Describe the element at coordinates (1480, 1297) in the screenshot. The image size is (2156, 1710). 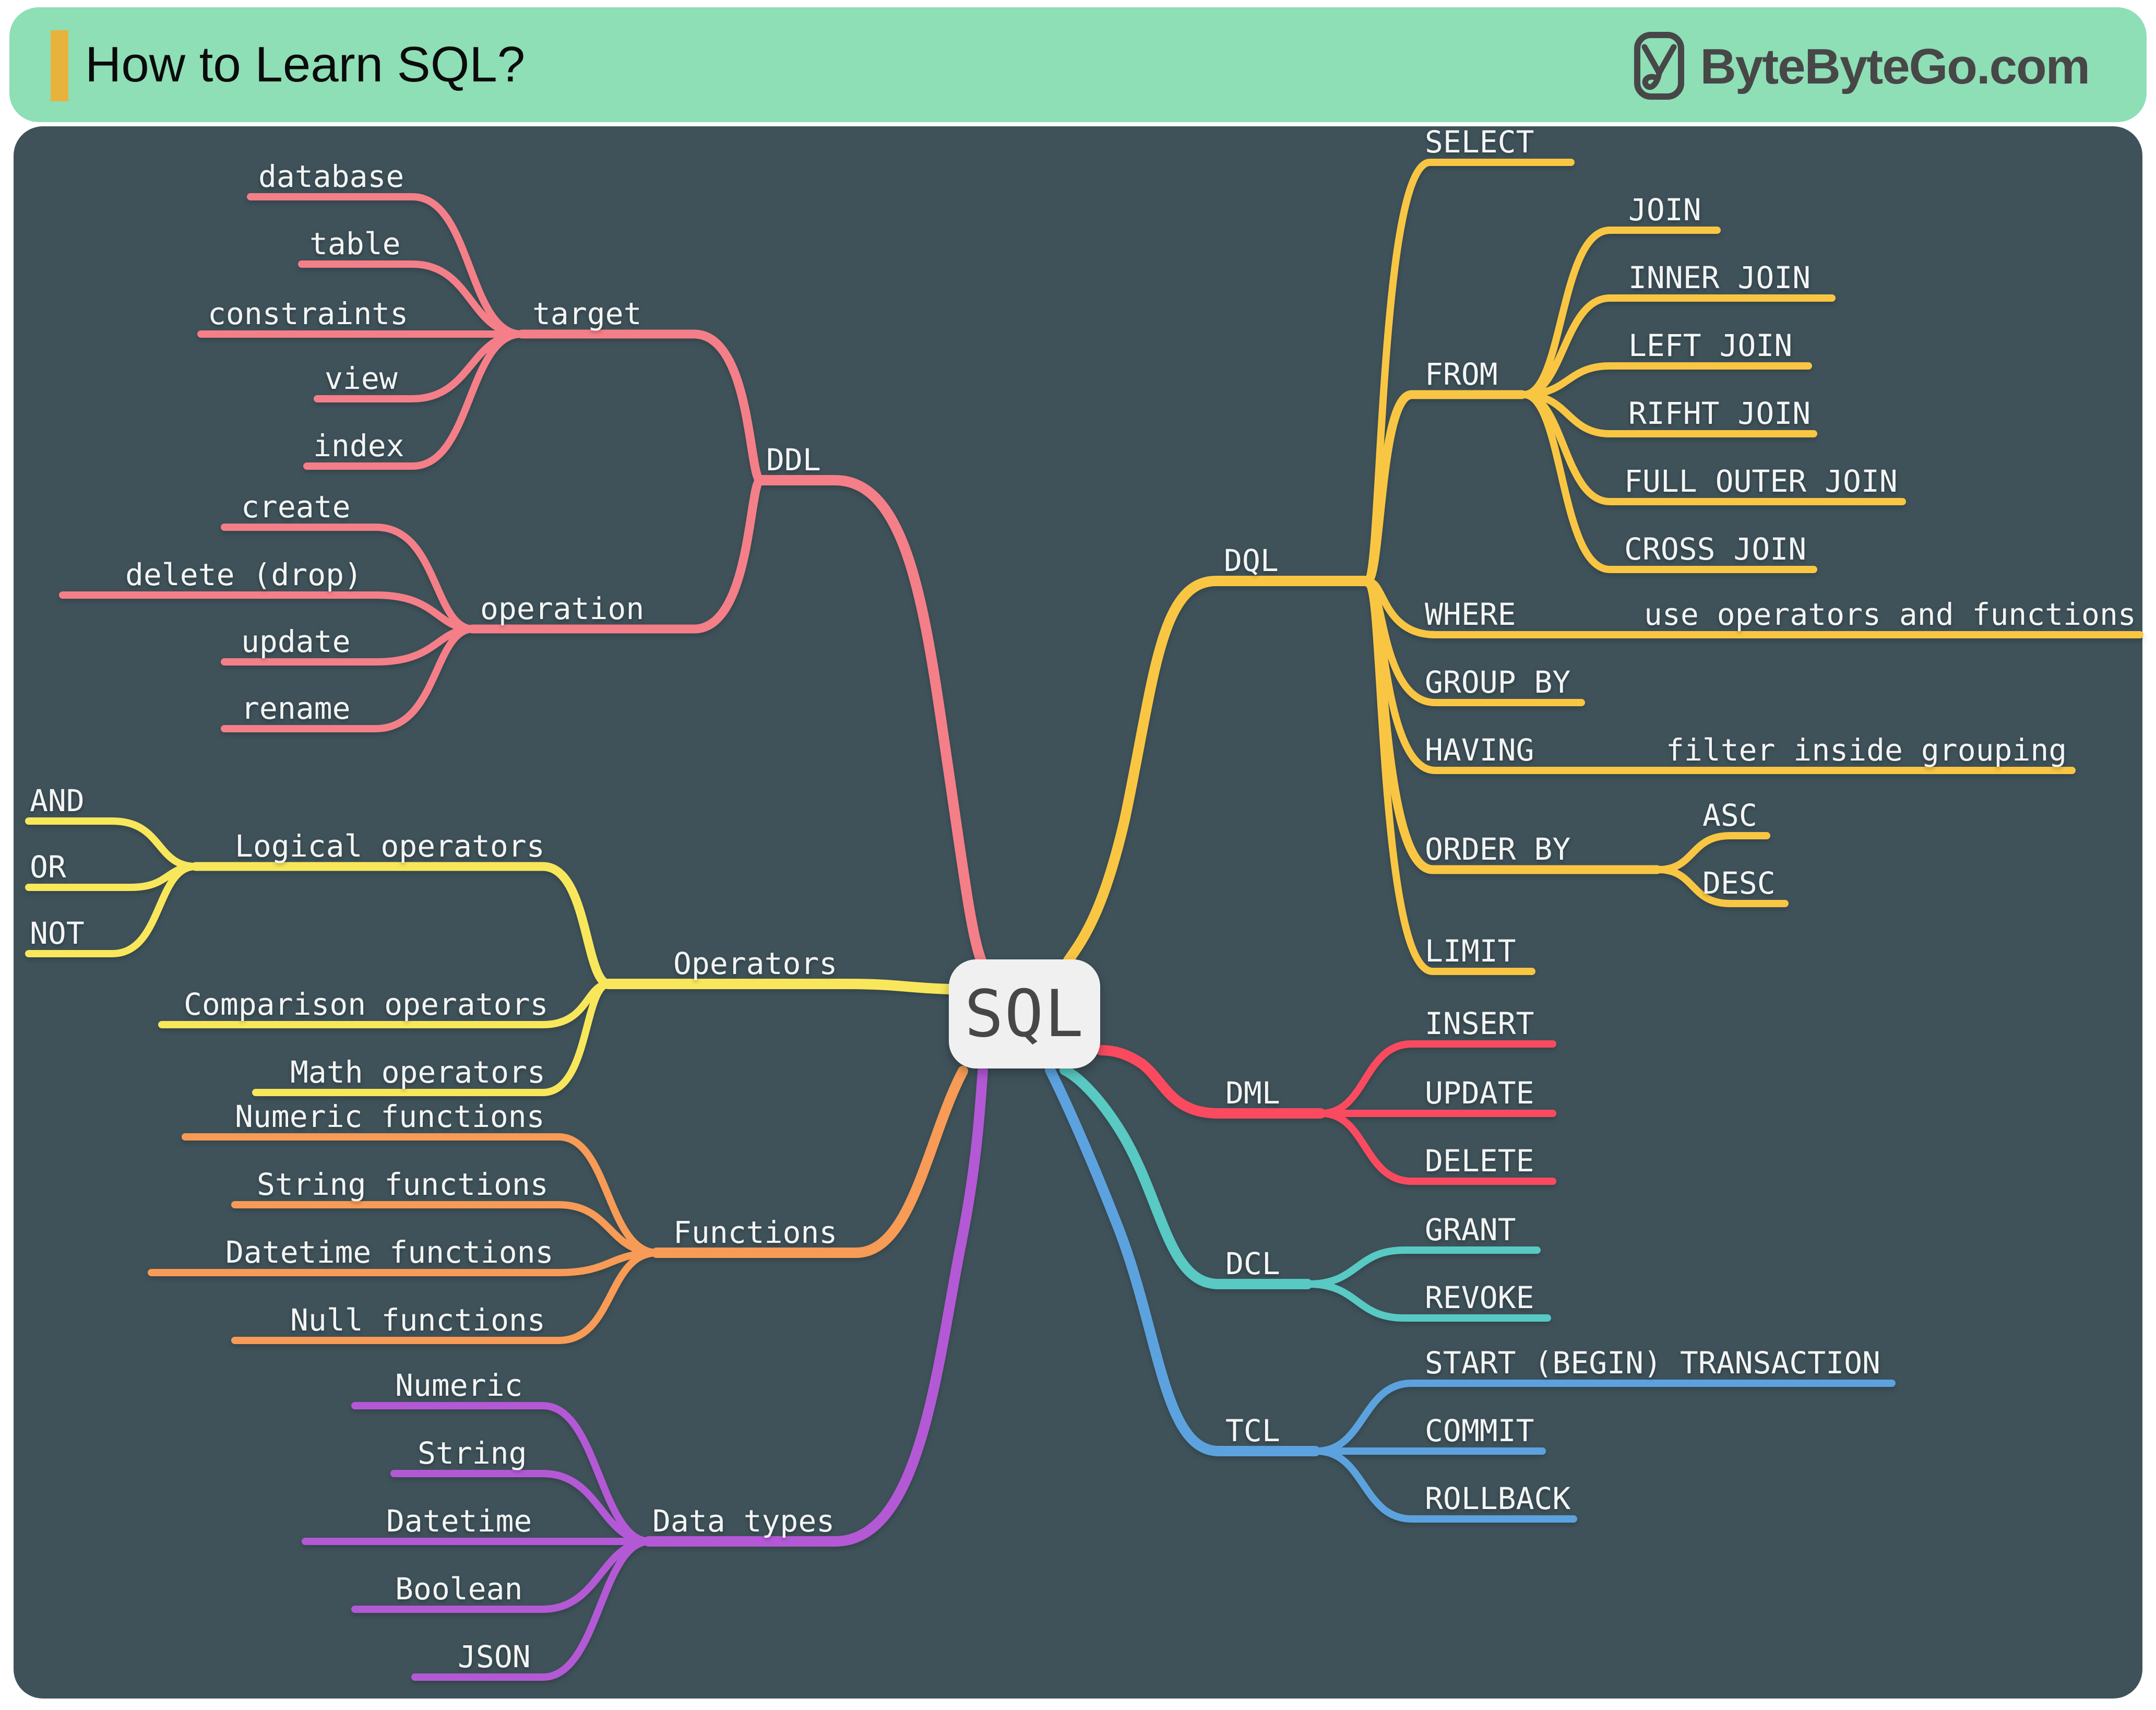
I see `node-revoke: REVOKE` at that location.